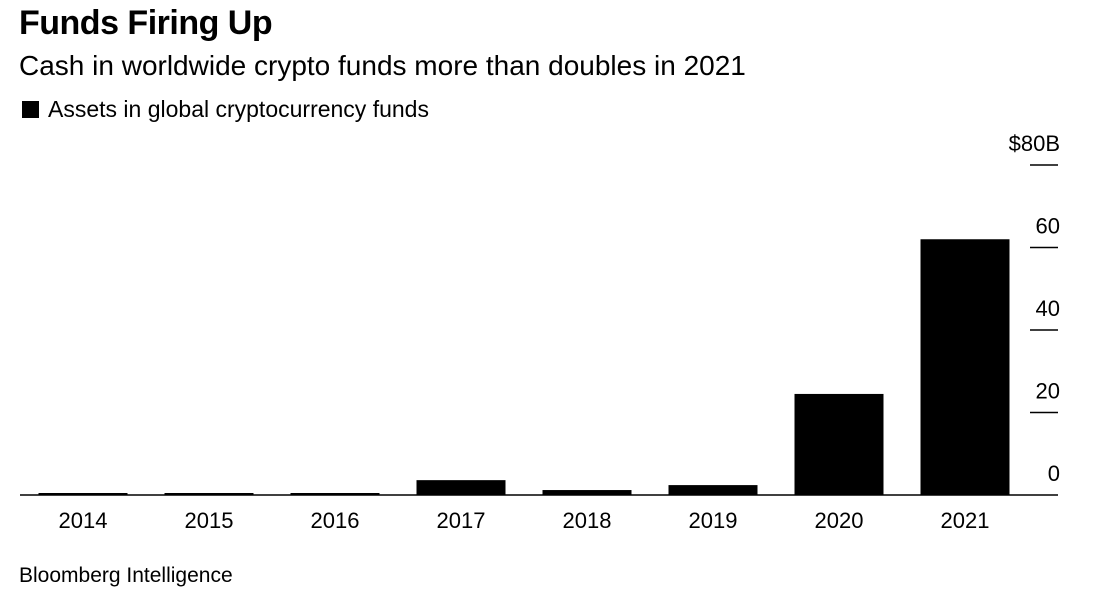 This screenshot has height=601, width=1100. Describe the element at coordinates (126, 575) in the screenshot. I see `source-note: Bloomberg Intelligence` at that location.